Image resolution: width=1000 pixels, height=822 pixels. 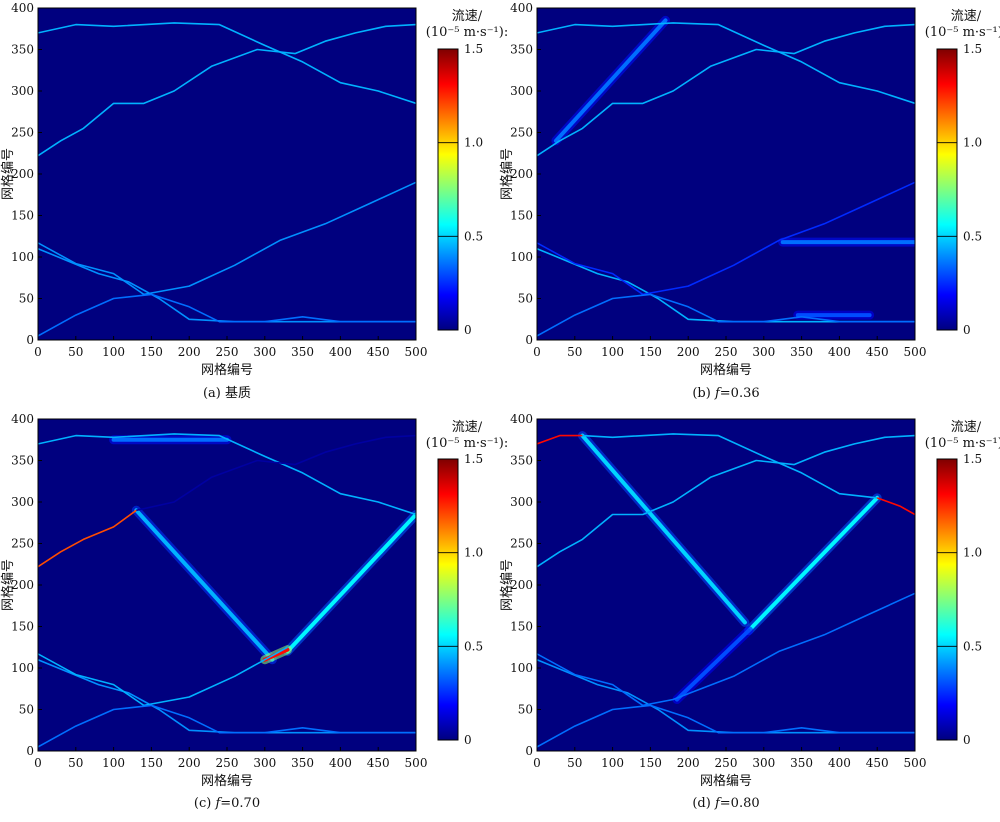 I want to click on y-axis-label: 网格编号, so click(x=507, y=585).